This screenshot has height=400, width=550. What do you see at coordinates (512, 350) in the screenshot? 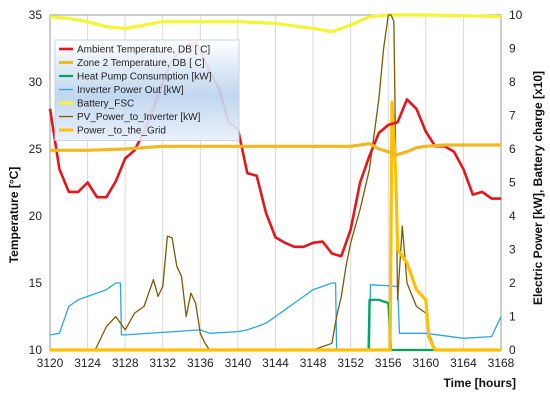
I see `y-right-tick-label: 0` at bounding box center [512, 350].